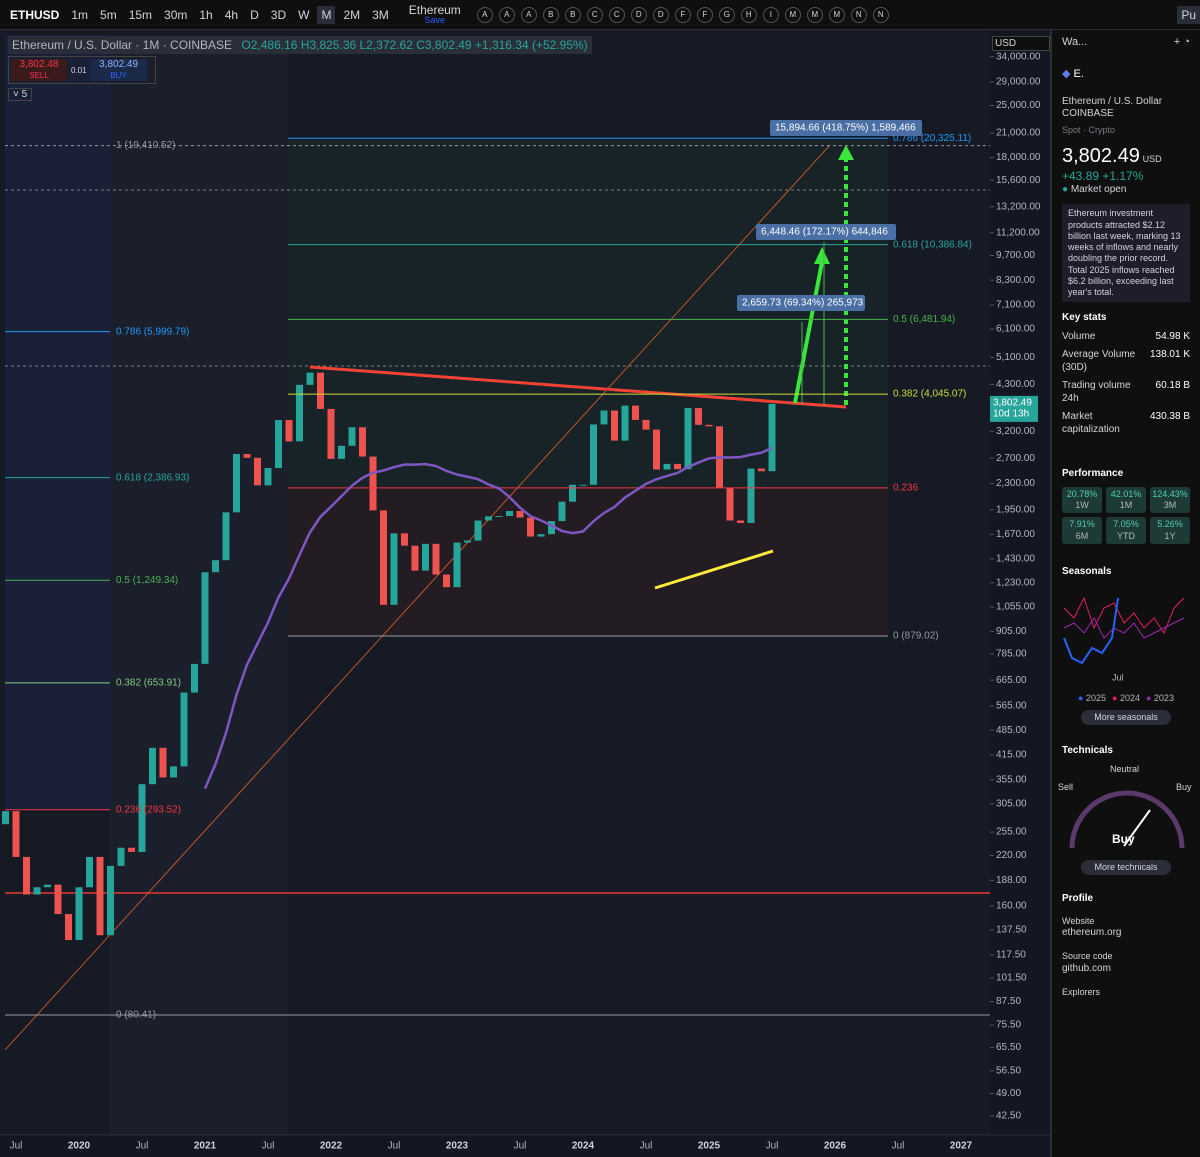 The height and width of the screenshot is (1157, 1200). I want to click on stat-value: 138.01 K, so click(1169, 355).